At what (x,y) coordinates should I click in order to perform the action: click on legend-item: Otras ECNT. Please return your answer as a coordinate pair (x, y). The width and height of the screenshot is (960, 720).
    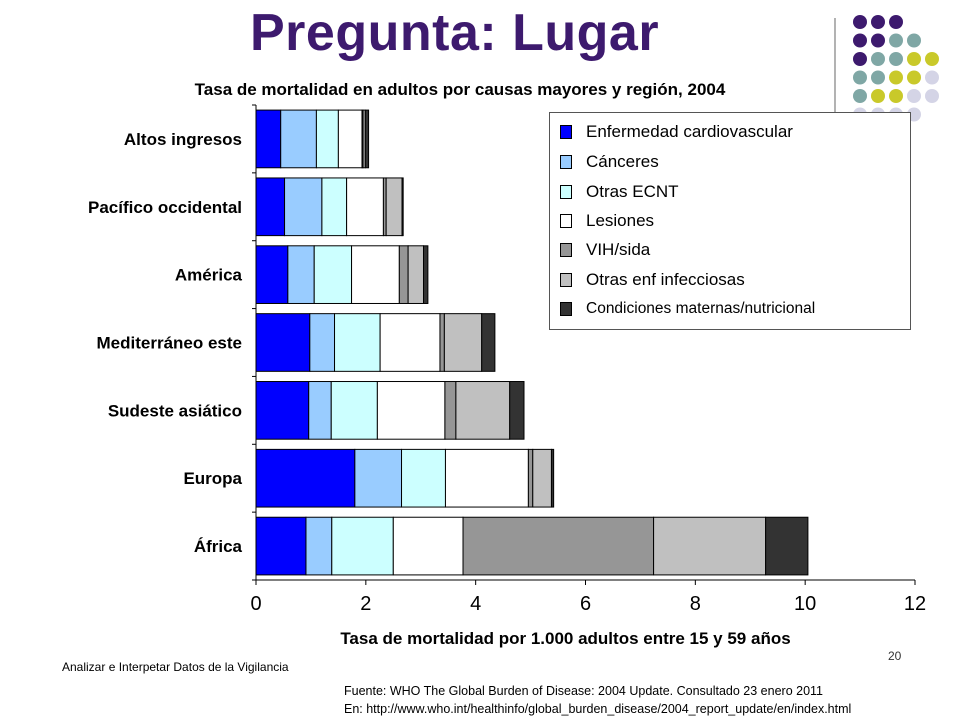
    Looking at the image, I should click on (619, 192).